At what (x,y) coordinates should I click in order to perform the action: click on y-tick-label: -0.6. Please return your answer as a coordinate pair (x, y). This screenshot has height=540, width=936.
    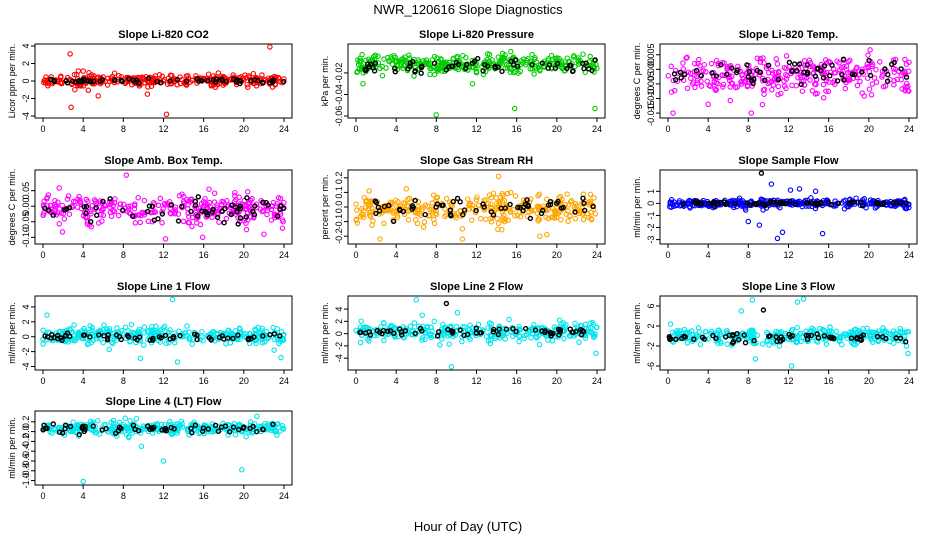
    Looking at the image, I should click on (26, 461).